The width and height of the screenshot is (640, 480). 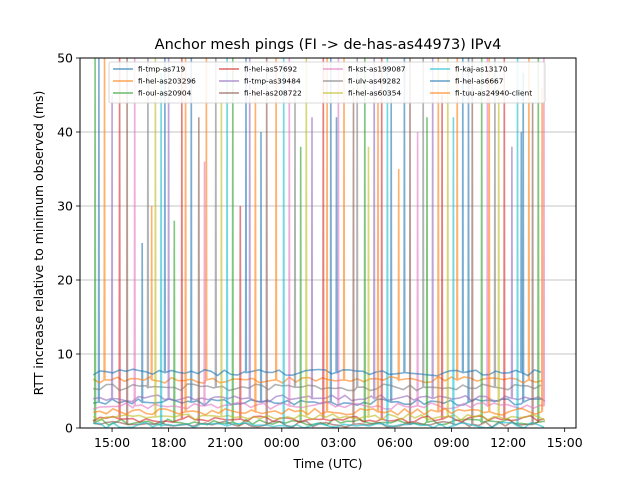 What do you see at coordinates (270, 69) in the screenshot?
I see `legend-label-fi-hel-as57692: fi-hel-as57692` at bounding box center [270, 69].